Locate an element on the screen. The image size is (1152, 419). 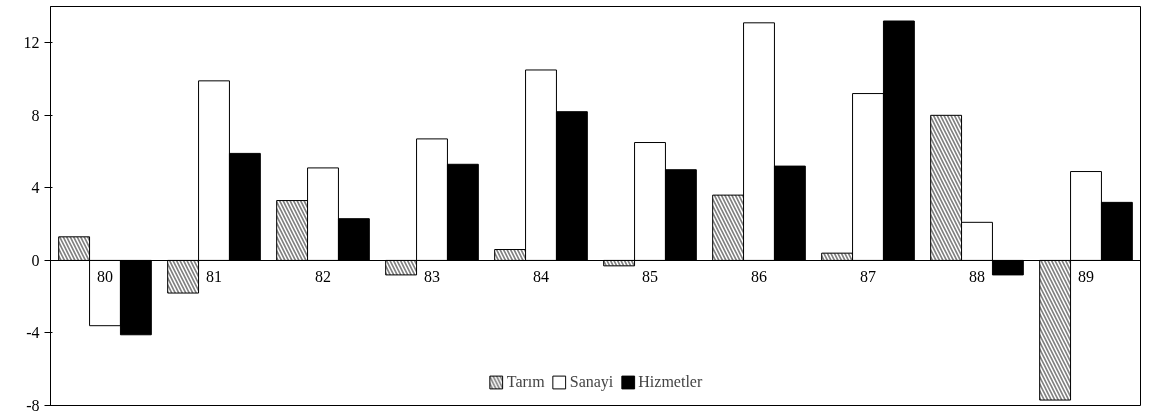
x-tick-label: 89 is located at coordinates (1086, 277).